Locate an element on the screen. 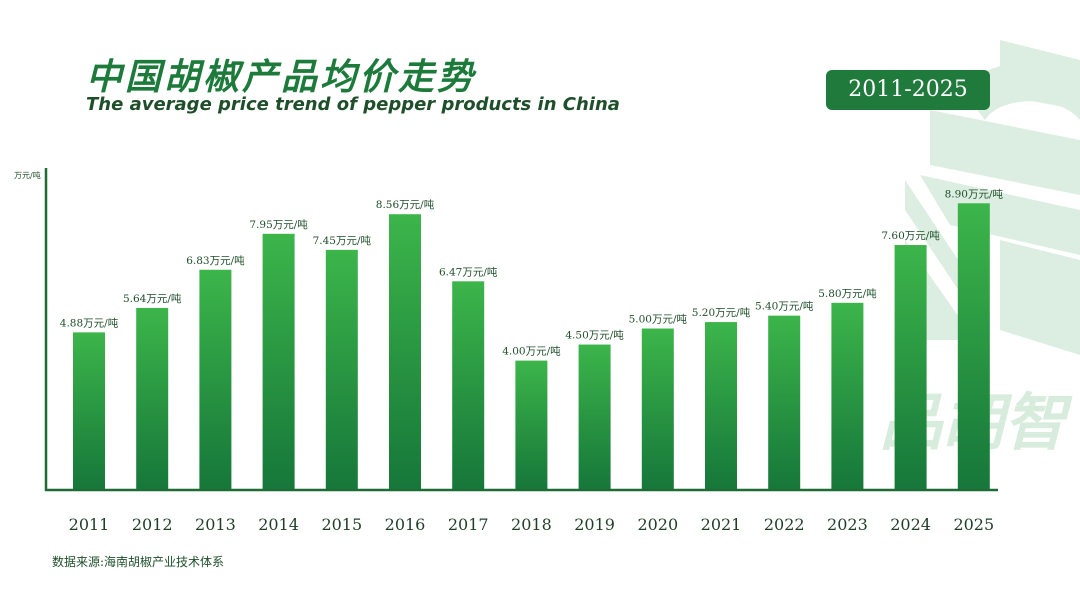 The width and height of the screenshot is (1080, 608). data-label-2012: 5.64万元/吨 is located at coordinates (152, 298).